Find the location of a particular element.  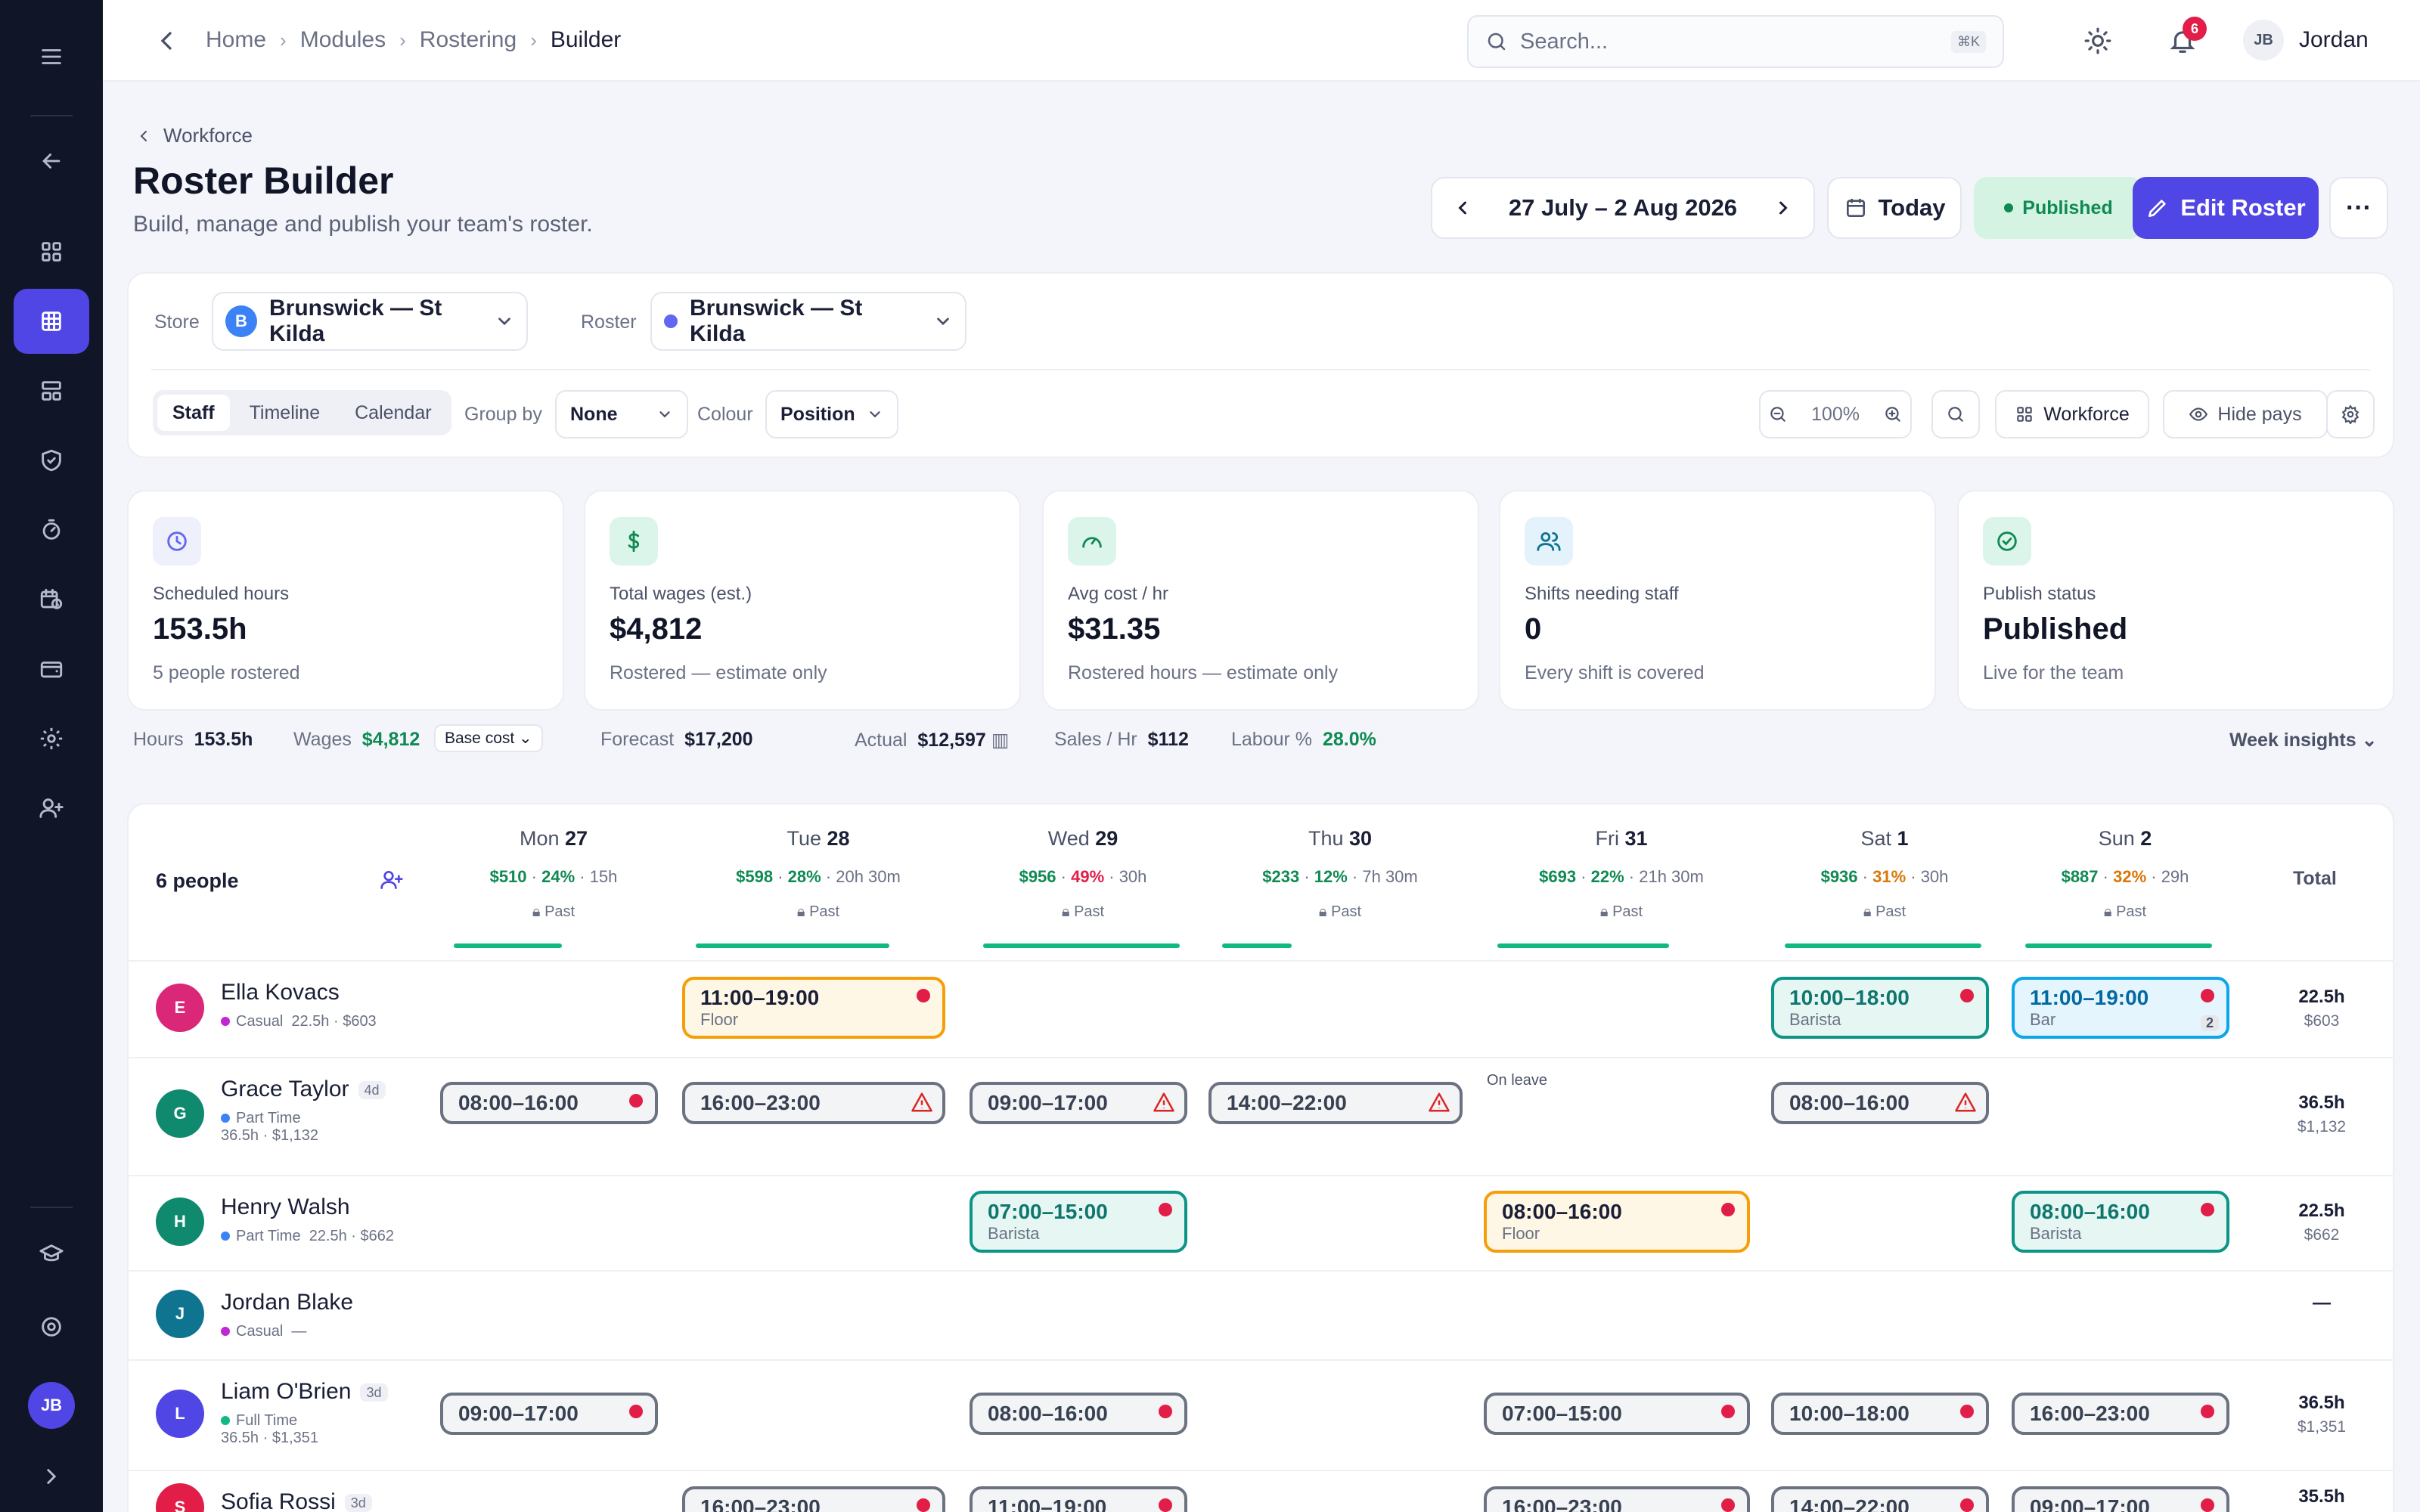

graduation-icon is located at coordinates (51, 1254).